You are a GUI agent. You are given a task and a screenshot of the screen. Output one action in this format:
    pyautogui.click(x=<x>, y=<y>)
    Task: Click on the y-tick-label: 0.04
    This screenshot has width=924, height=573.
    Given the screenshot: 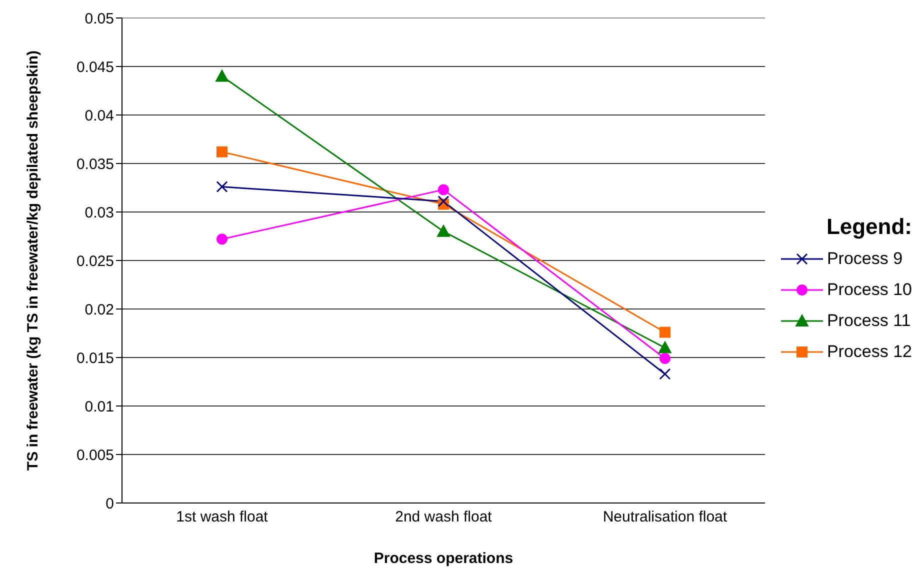 What is the action you would take?
    pyautogui.click(x=99, y=115)
    